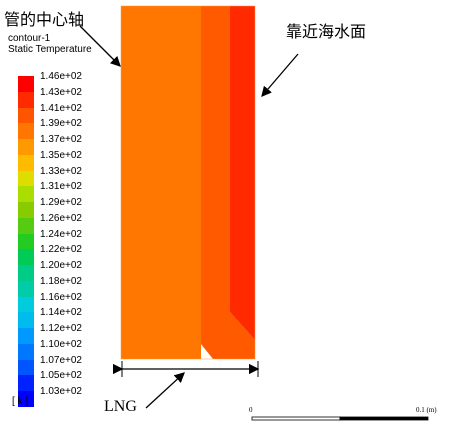  I want to click on legend-tick-label: 1.07e+02, so click(61, 360).